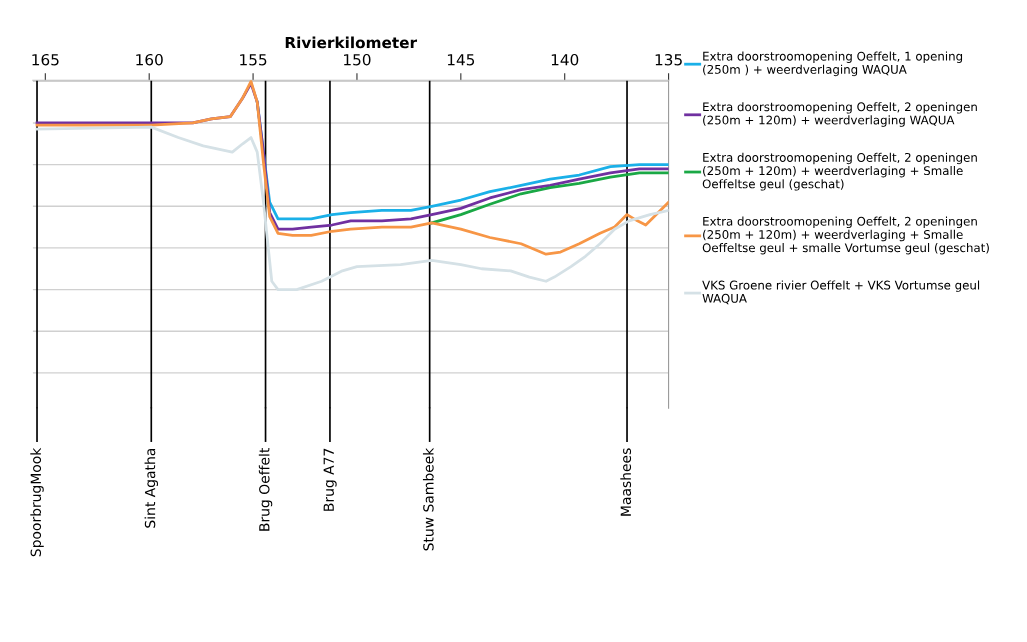 This screenshot has width=1027, height=642. Describe the element at coordinates (253, 60) in the screenshot. I see `x-tick-label: 155` at that location.